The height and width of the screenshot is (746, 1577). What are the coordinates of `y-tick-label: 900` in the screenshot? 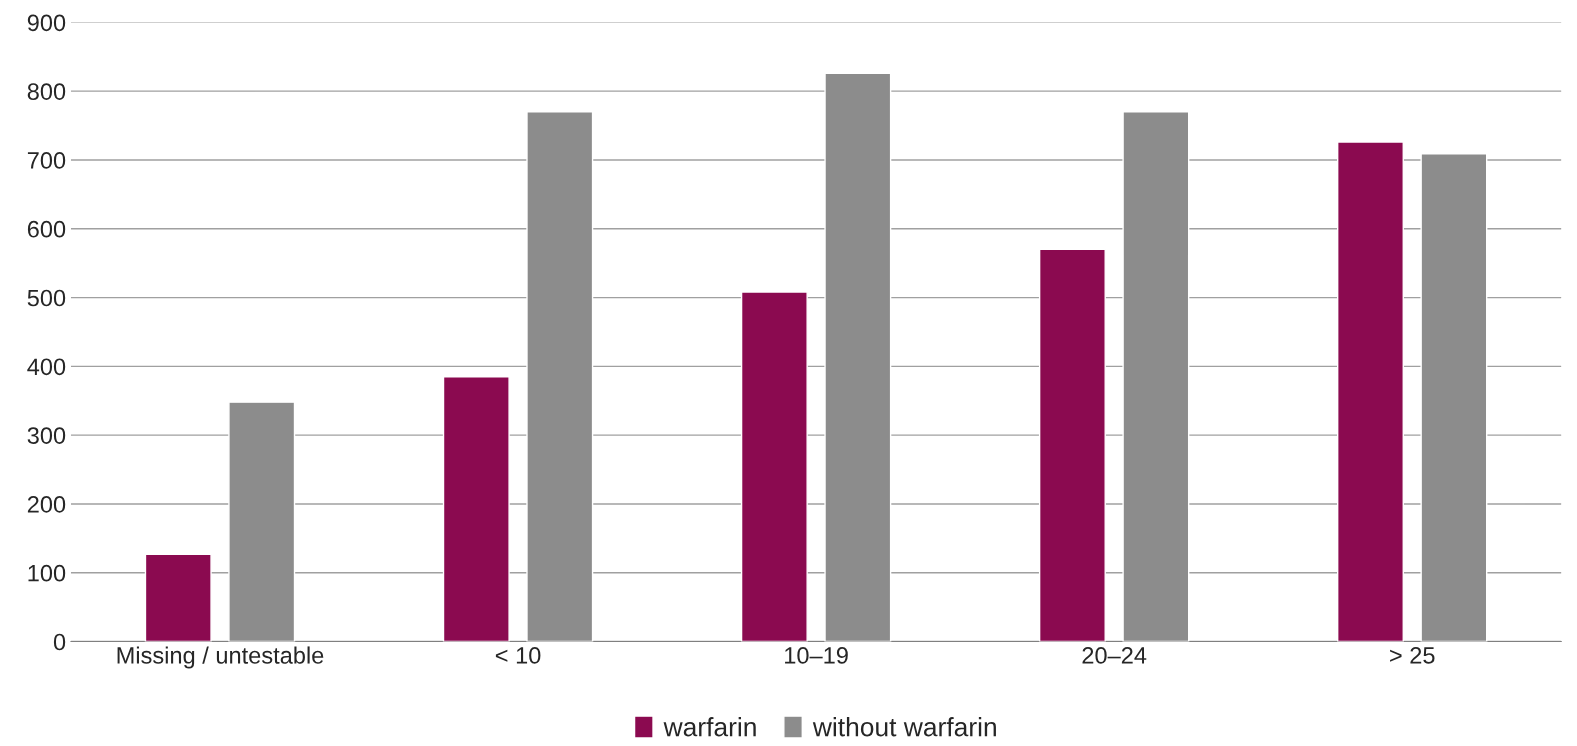 It's located at (46, 23).